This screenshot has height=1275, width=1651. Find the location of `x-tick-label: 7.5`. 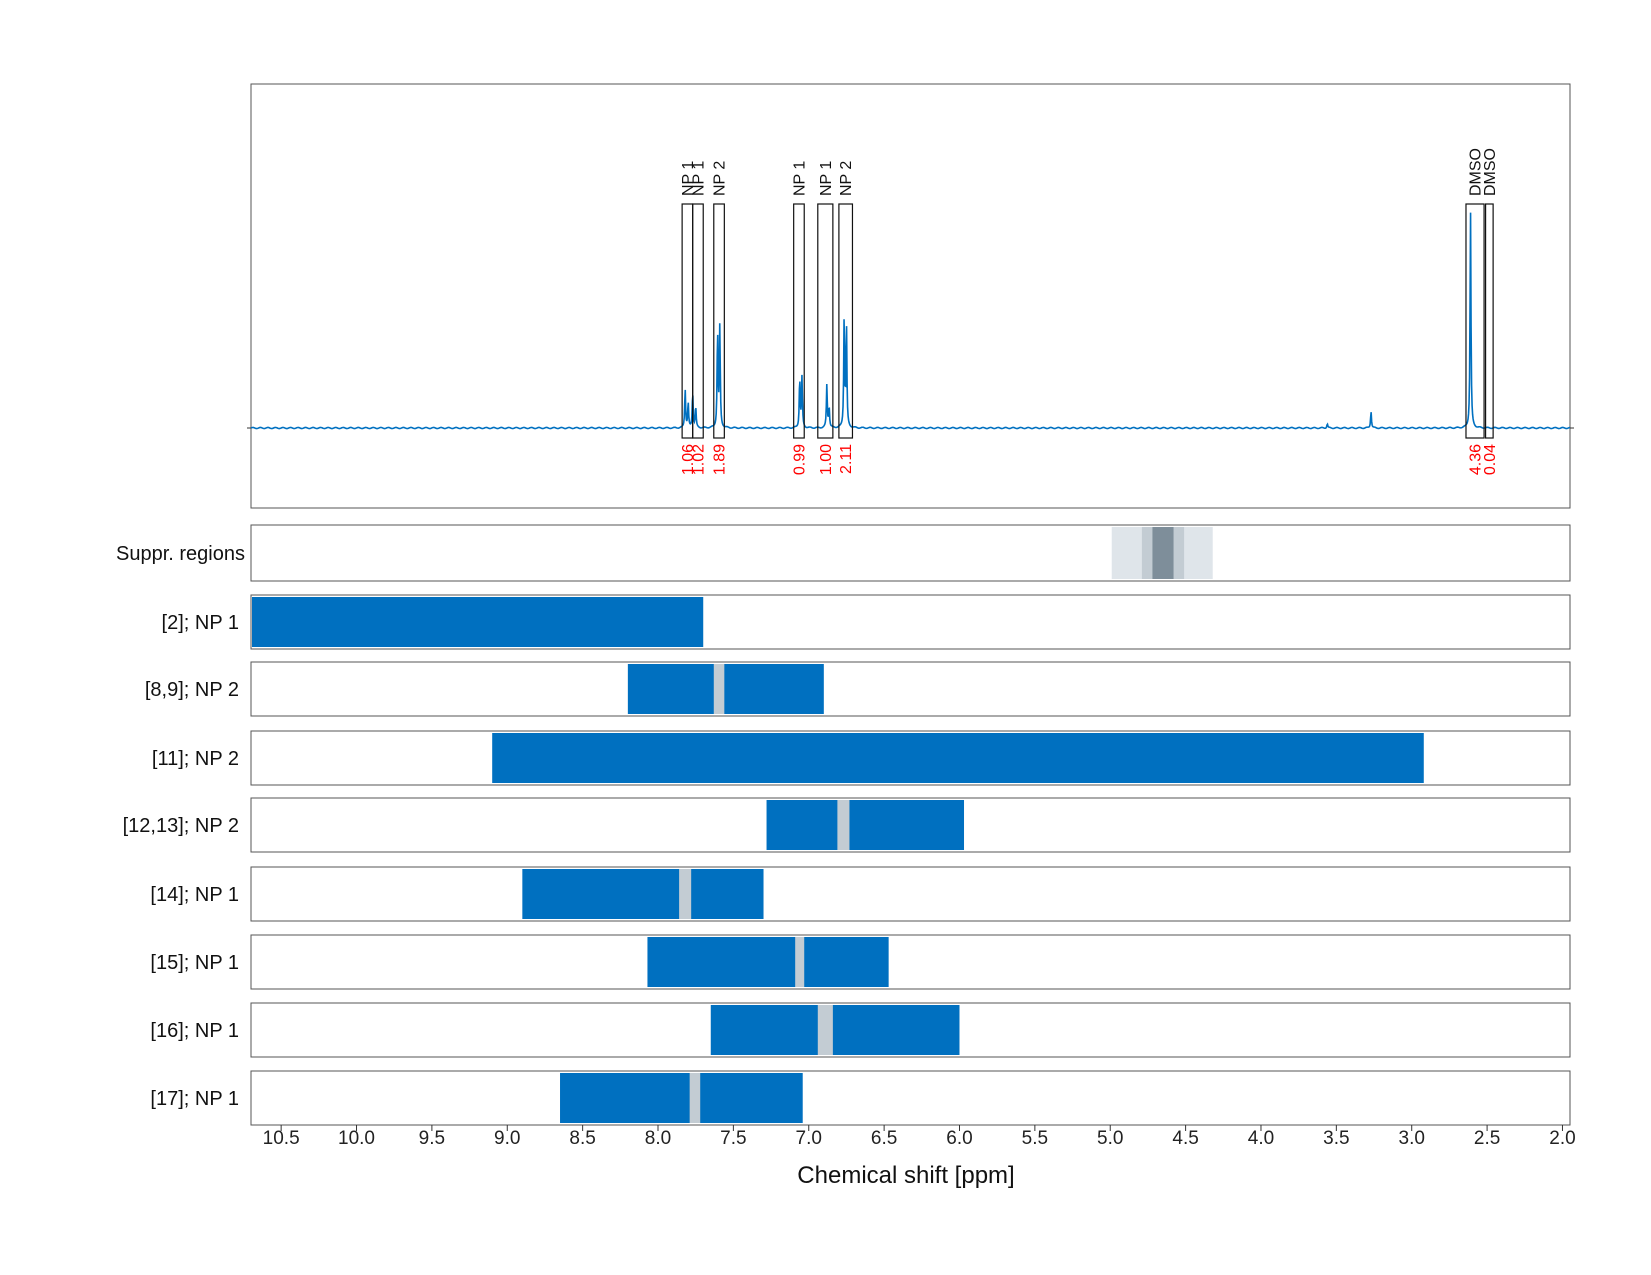

x-tick-label: 7.5 is located at coordinates (733, 1138).